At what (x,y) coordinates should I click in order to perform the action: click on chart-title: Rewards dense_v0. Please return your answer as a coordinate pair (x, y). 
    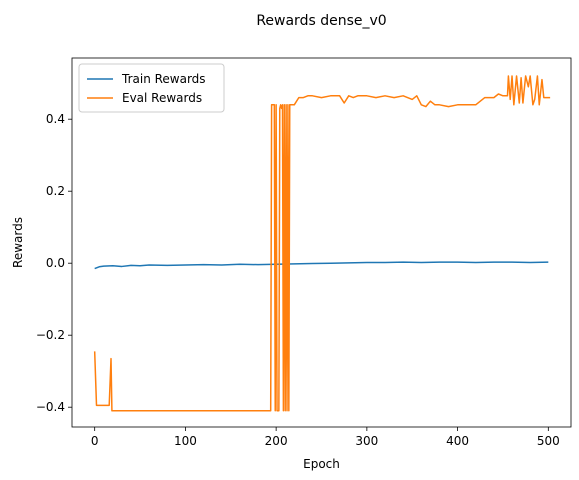
    Looking at the image, I should click on (321, 21).